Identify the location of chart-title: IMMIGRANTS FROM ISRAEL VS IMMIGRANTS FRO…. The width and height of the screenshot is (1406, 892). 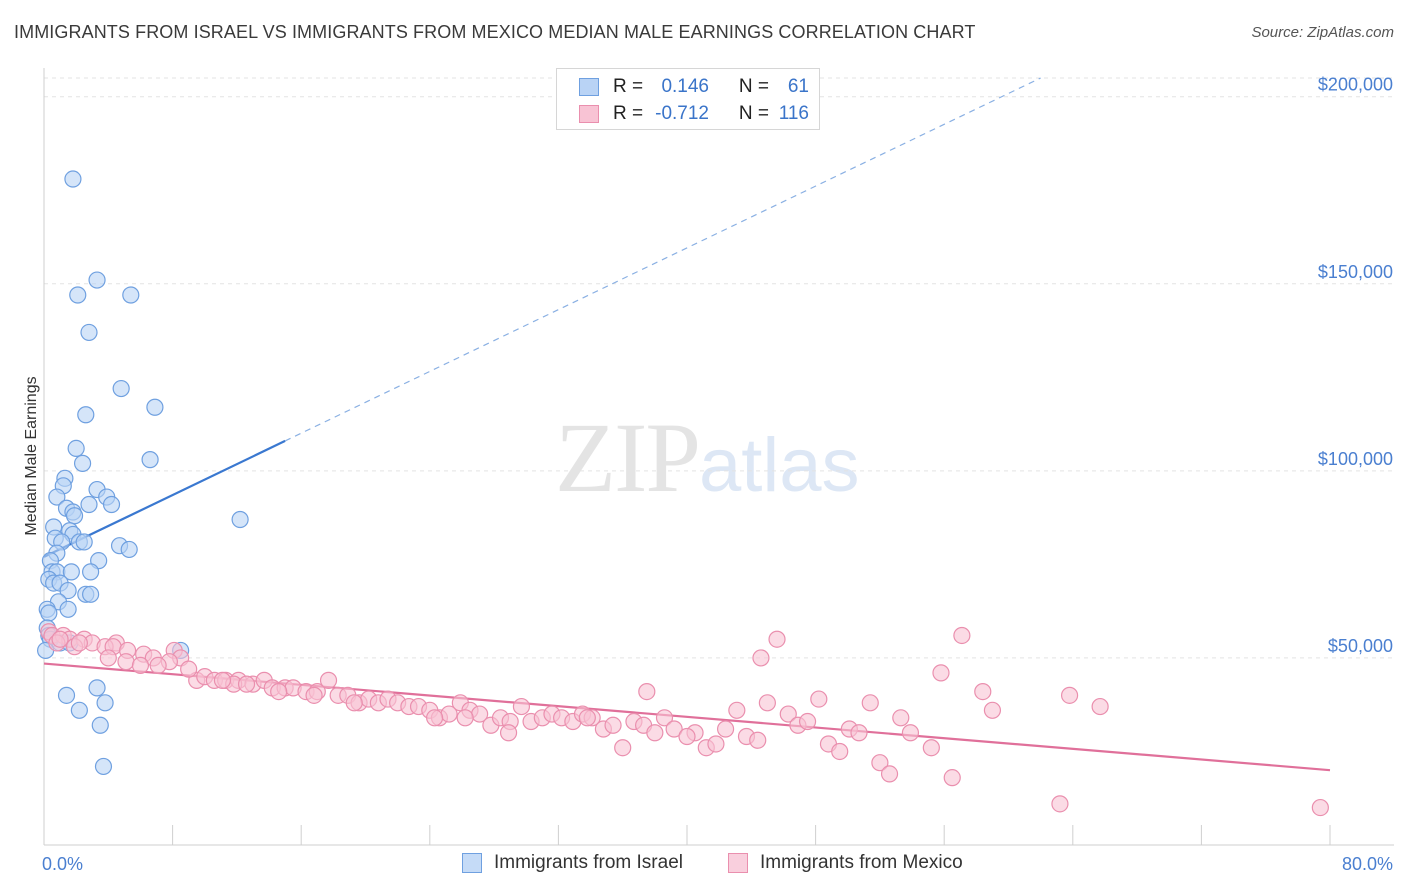
(495, 32).